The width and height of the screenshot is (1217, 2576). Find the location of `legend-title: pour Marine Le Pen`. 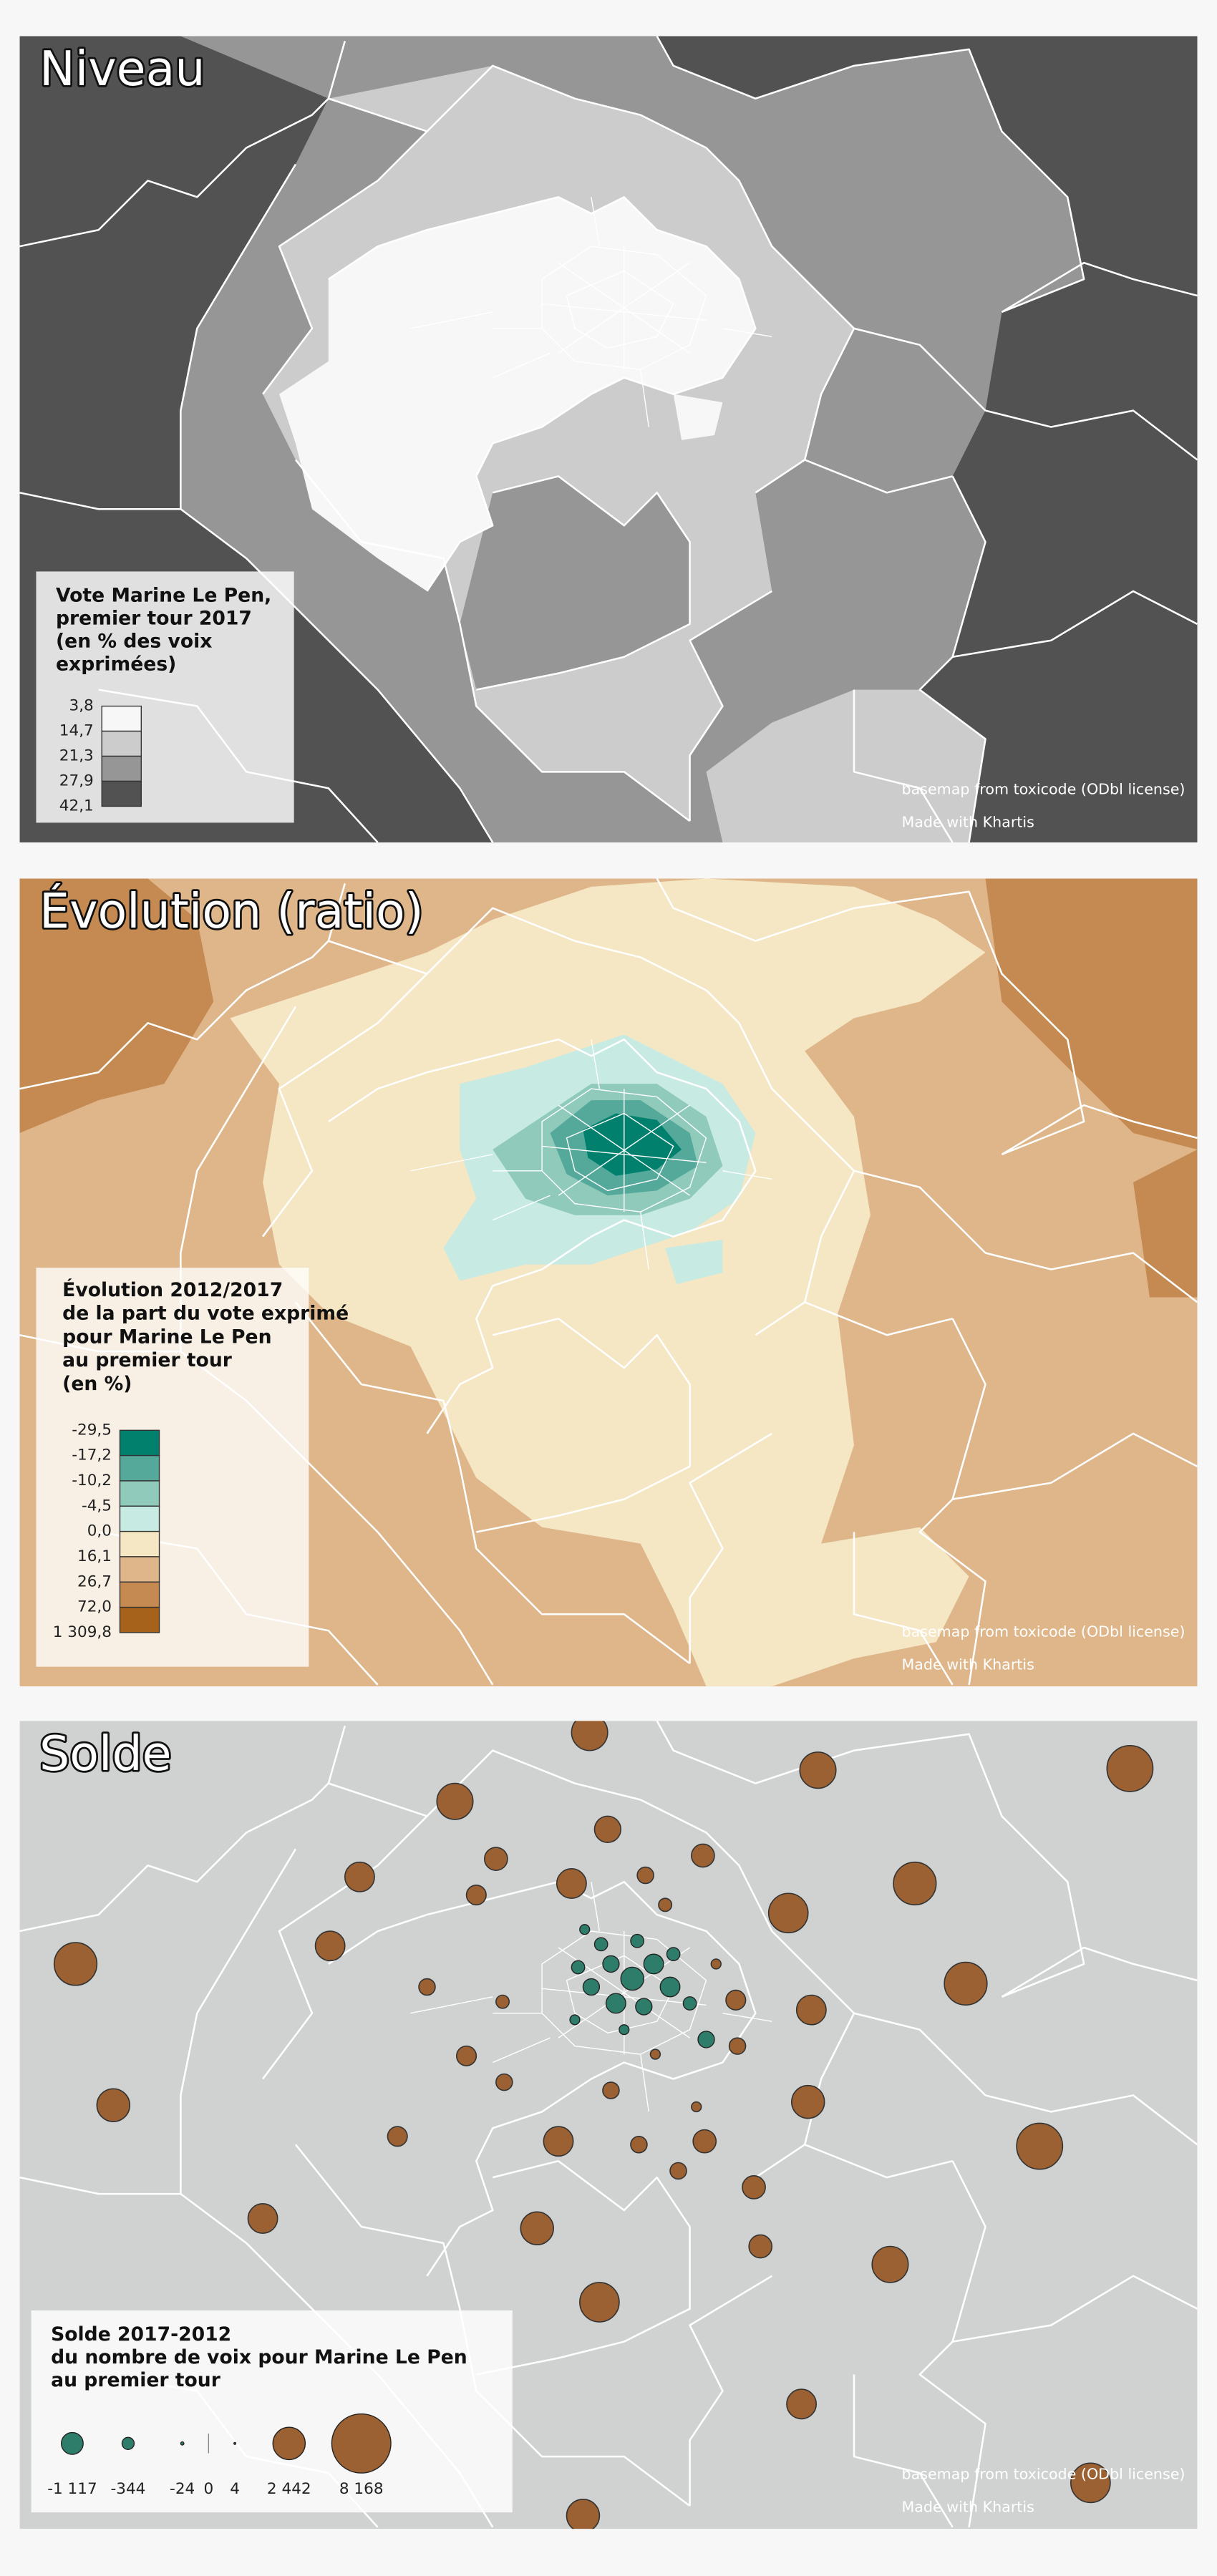

legend-title: pour Marine Le Pen is located at coordinates (167, 1337).